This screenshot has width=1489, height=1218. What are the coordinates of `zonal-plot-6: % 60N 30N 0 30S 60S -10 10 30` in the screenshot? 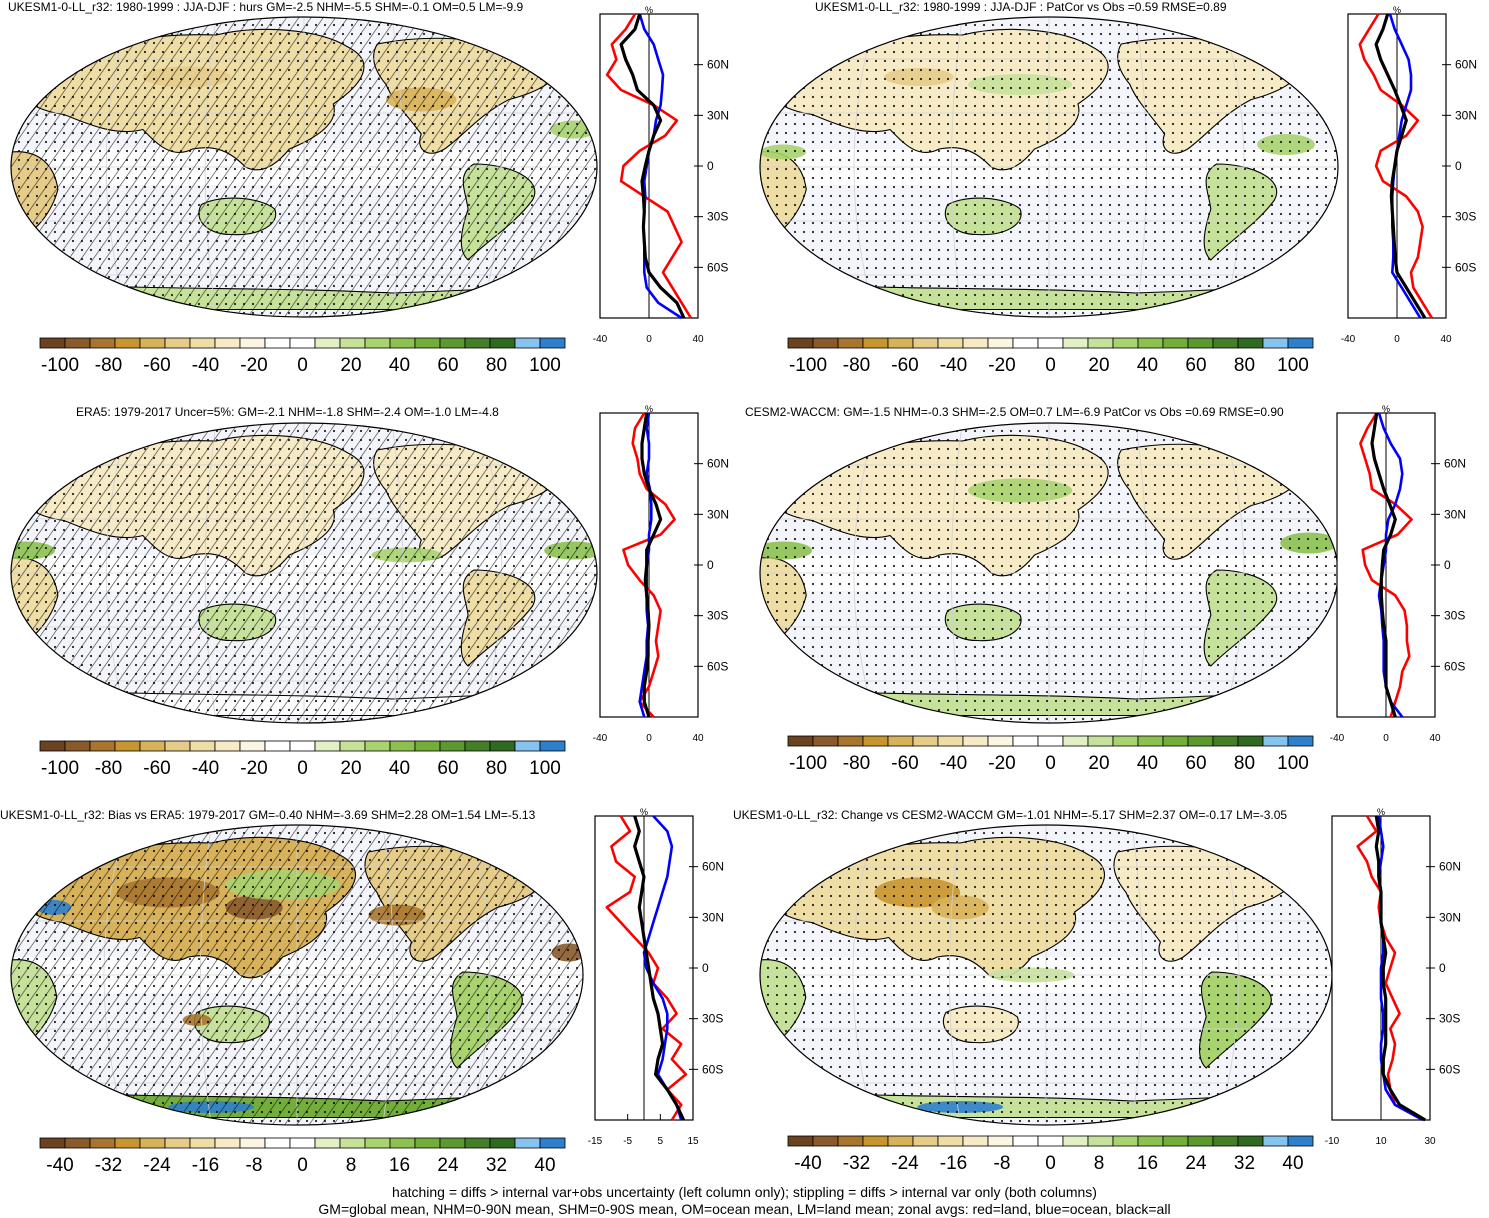 It's located at (1393, 977).